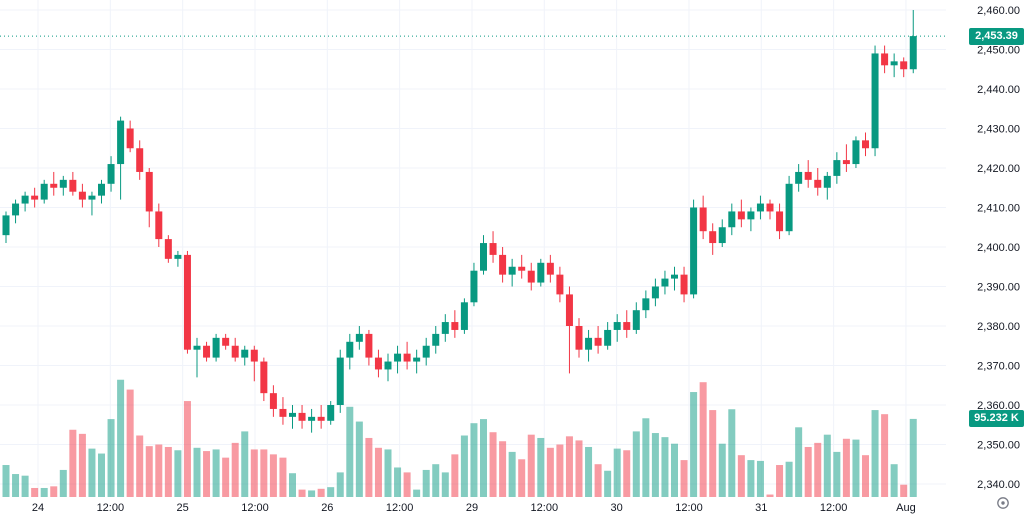  I want to click on volume-badge: 95.232 K, so click(996, 418).